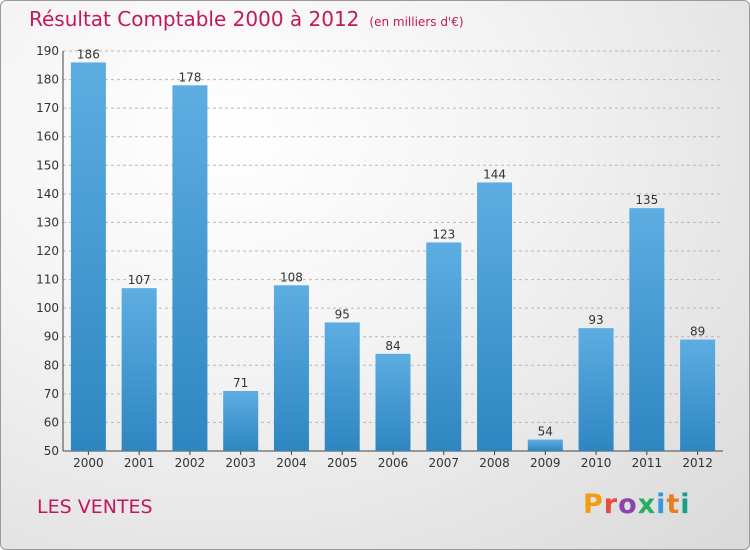  I want to click on bar-2002, so click(190, 268).